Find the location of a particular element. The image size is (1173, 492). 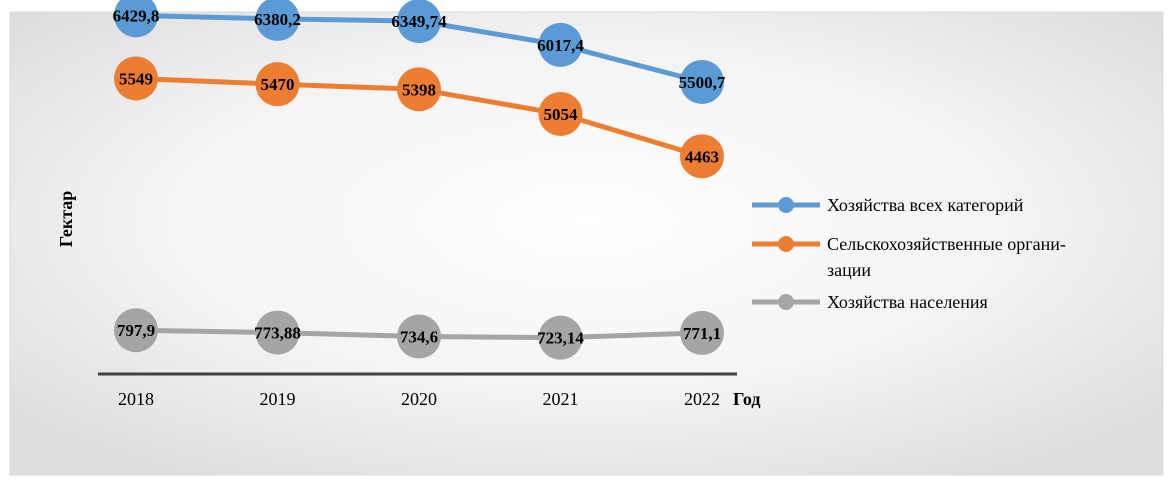

y-axis-title: Гектар is located at coordinates (66, 219).